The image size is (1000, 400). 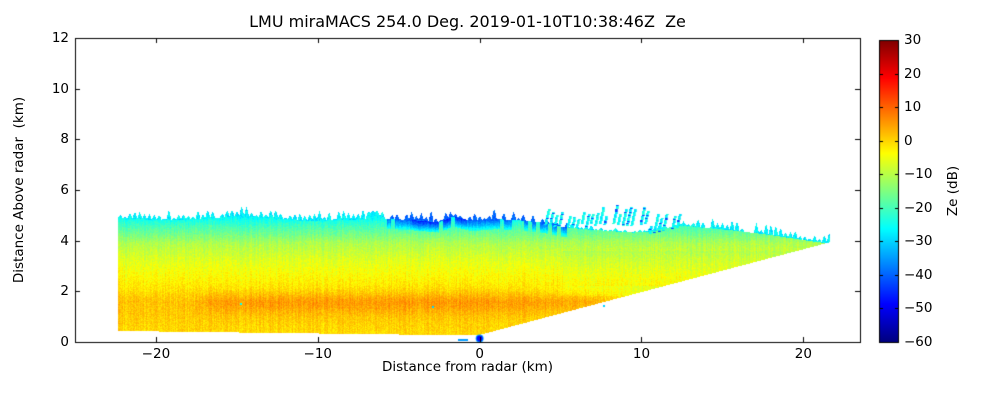 What do you see at coordinates (913, 73) in the screenshot?
I see `colorbar-tick-label: 20` at bounding box center [913, 73].